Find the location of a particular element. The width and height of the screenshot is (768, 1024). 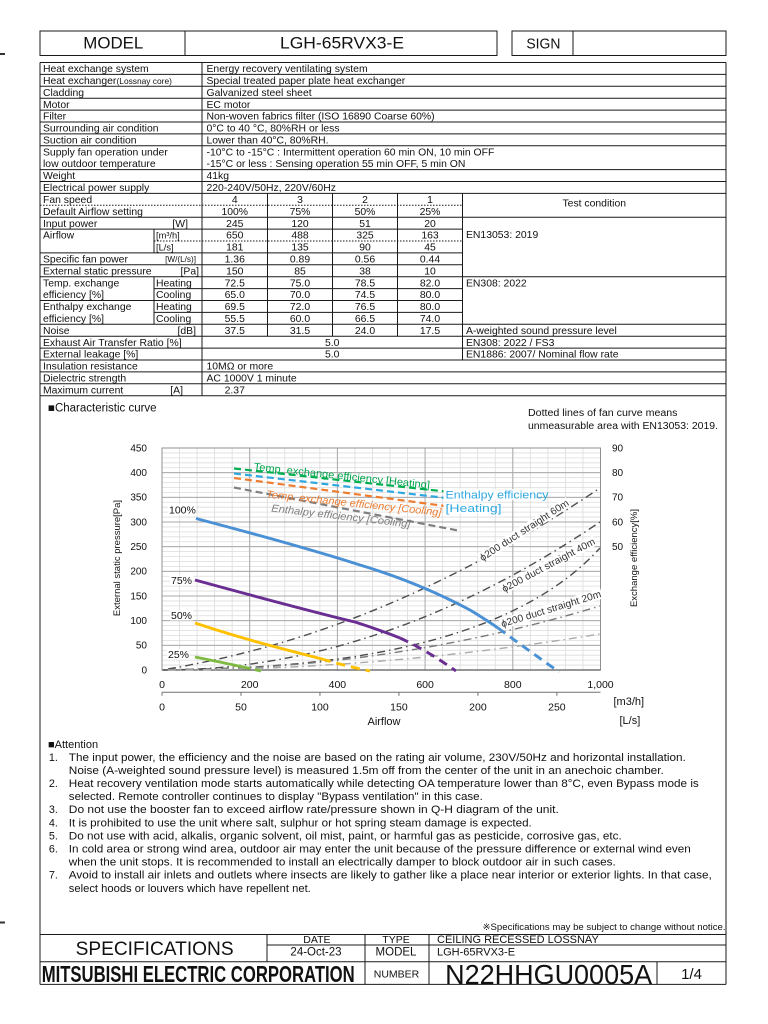

svg-text: 17.5 is located at coordinates (430, 331).